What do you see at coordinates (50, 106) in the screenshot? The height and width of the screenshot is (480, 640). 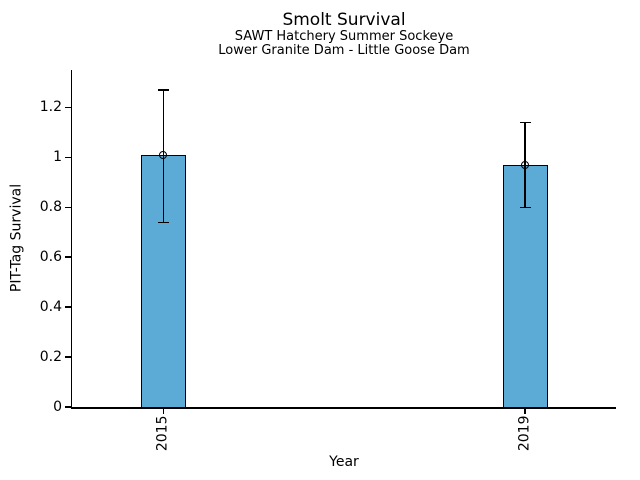 I see `y-tick-label: 1.2` at bounding box center [50, 106].